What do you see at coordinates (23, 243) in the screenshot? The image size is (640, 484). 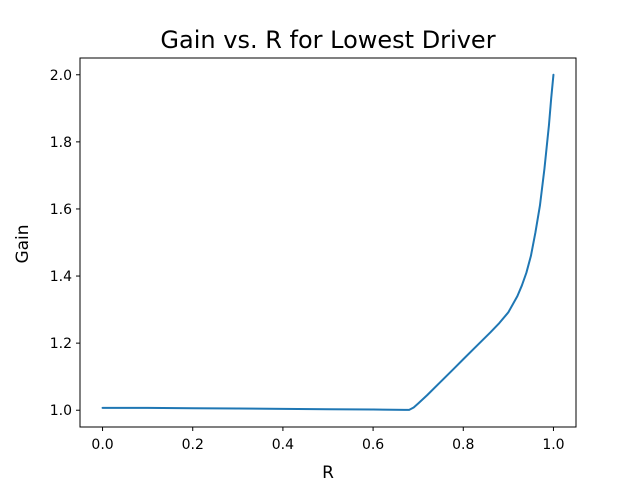 I see `y-axis-label: Gain` at bounding box center [23, 243].